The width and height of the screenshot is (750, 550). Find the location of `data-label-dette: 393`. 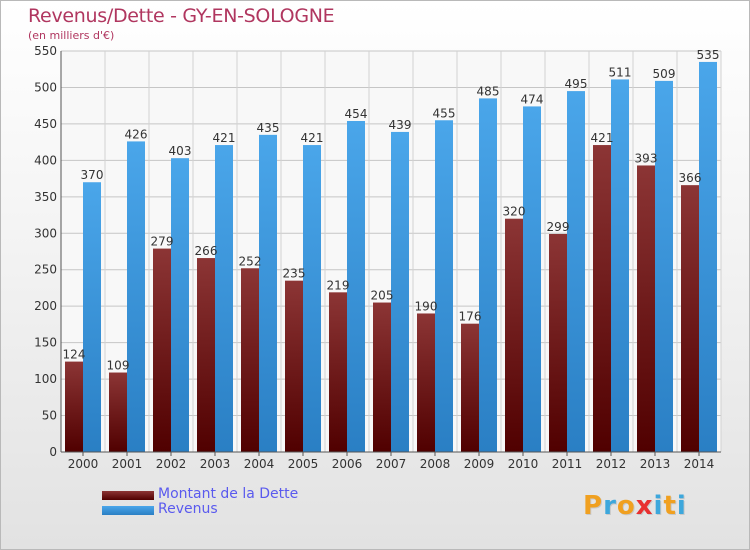

data-label-dette: 393 is located at coordinates (646, 158).